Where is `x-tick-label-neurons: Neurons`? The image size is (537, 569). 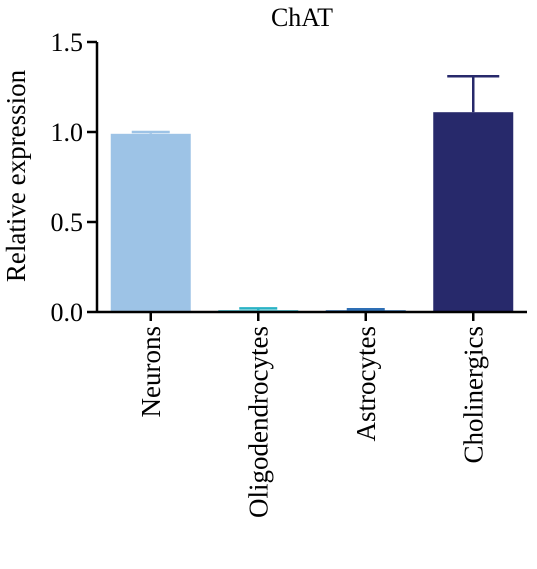
x-tick-label-neurons: Neurons is located at coordinates (151, 371).